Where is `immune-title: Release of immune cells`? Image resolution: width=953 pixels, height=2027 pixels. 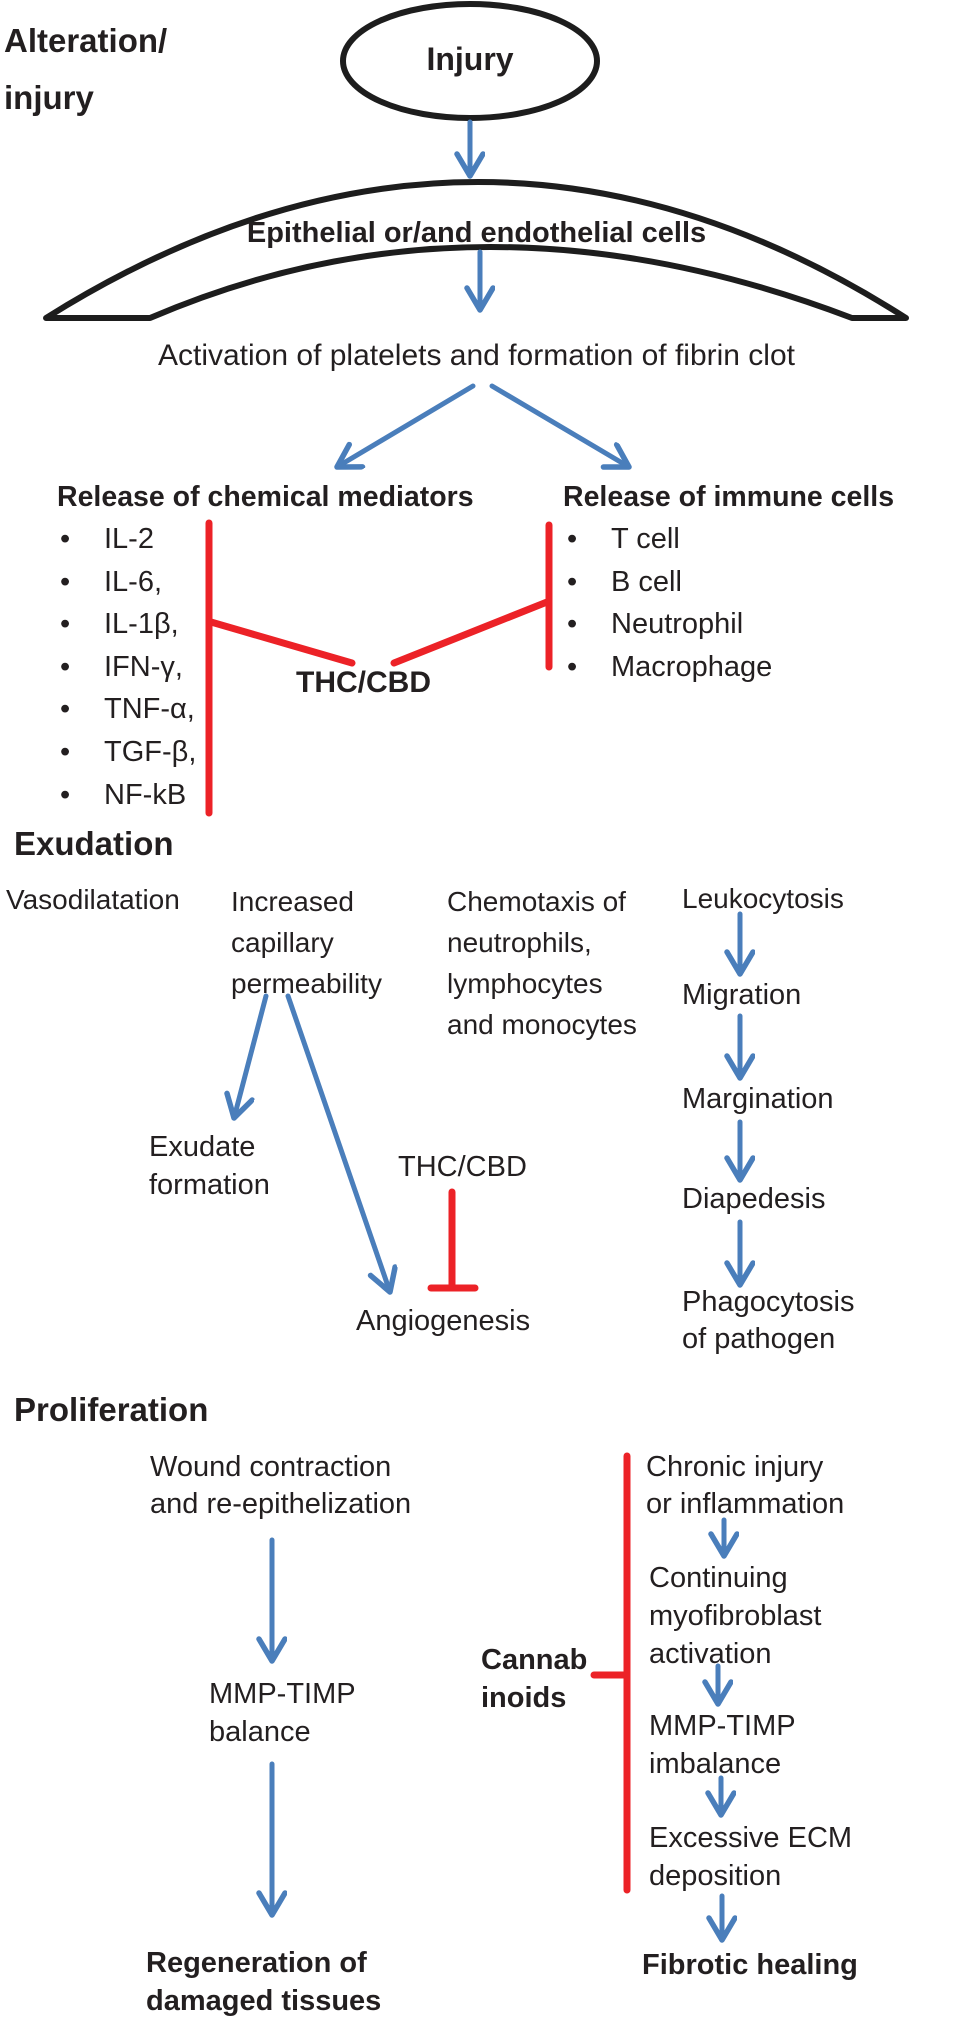 immune-title: Release of immune cells is located at coordinates (729, 497).